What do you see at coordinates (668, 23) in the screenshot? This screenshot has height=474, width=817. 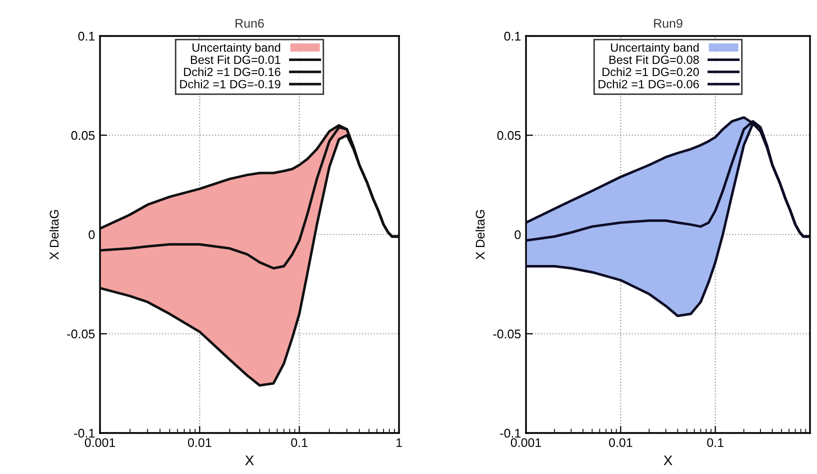 I see `chart-title: Run9` at bounding box center [668, 23].